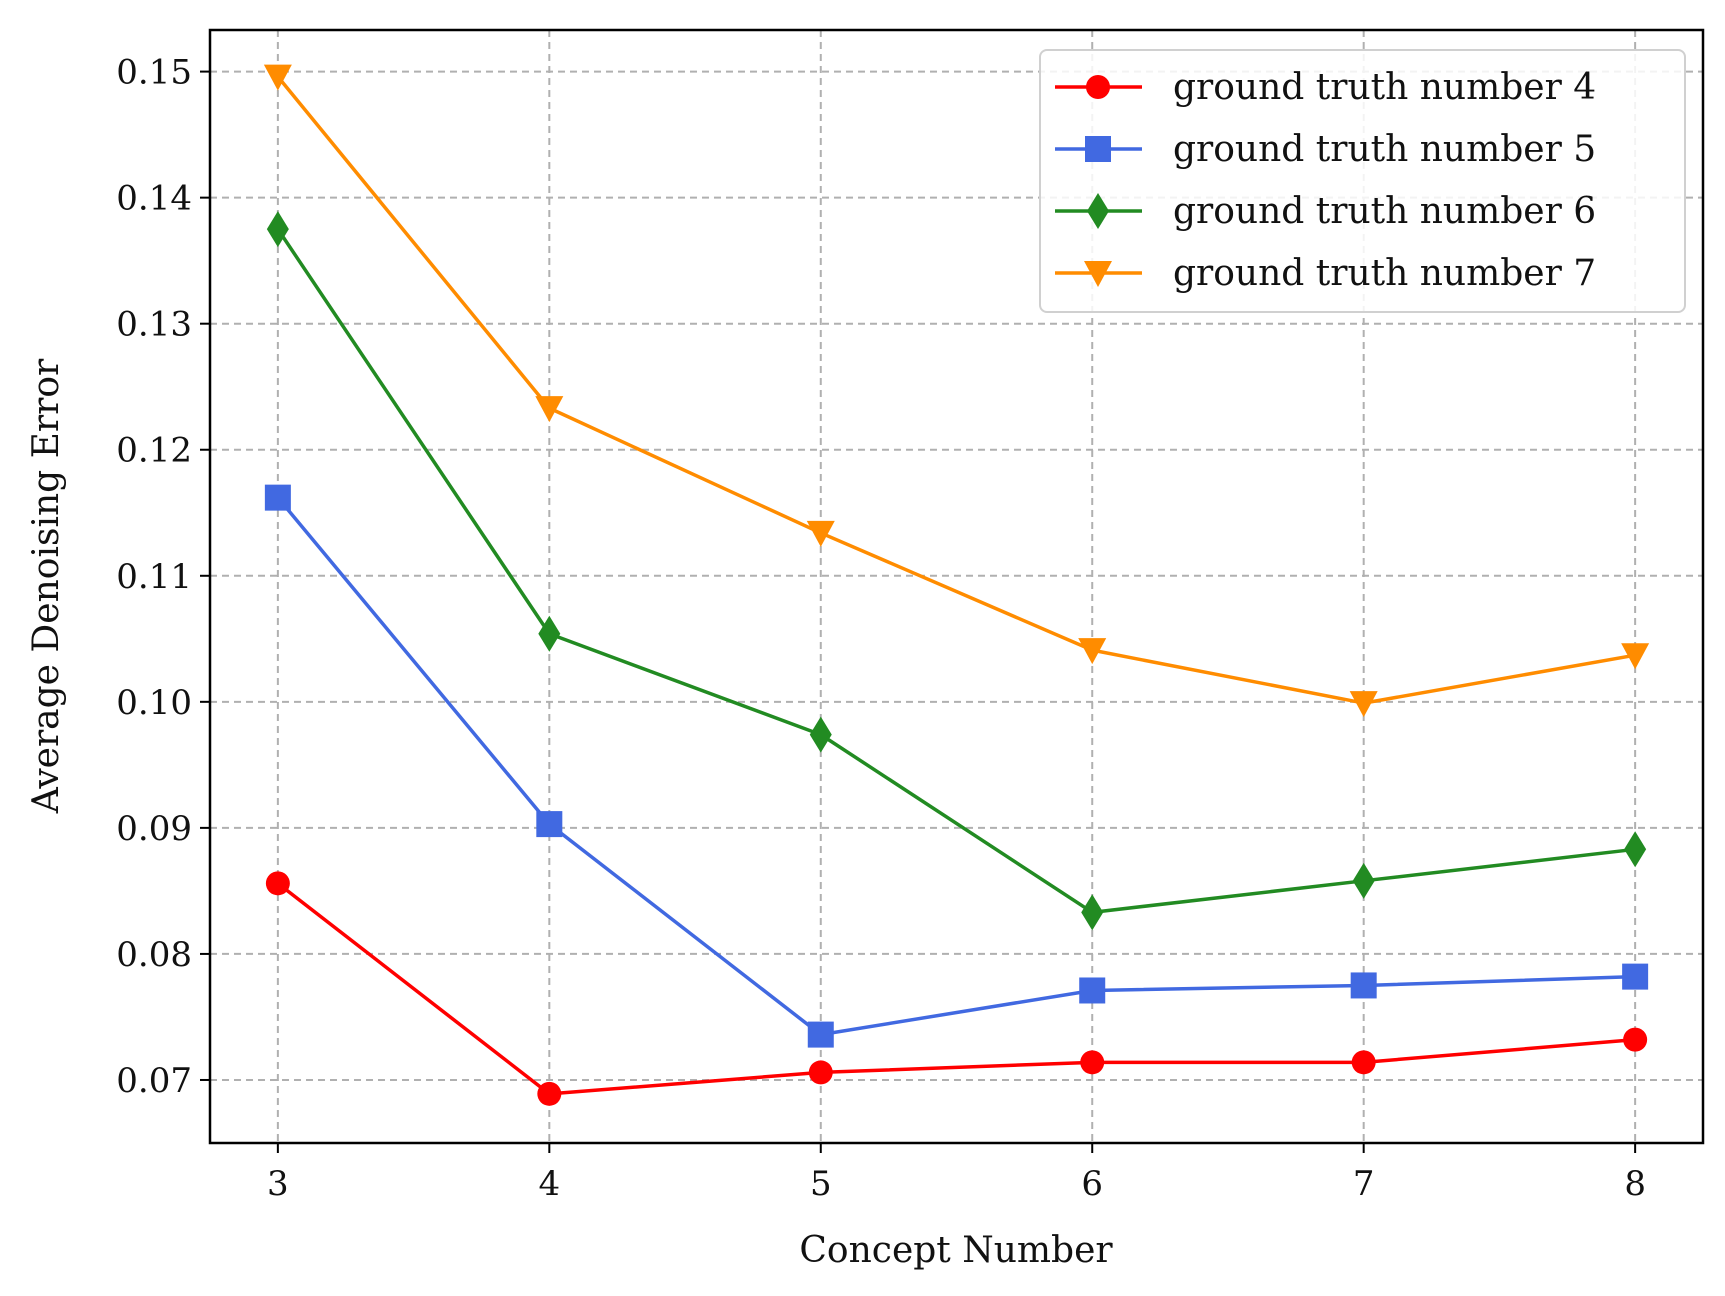 This screenshot has width=1725, height=1296. What do you see at coordinates (278, 1184) in the screenshot?
I see `x-tick-label: 3` at bounding box center [278, 1184].